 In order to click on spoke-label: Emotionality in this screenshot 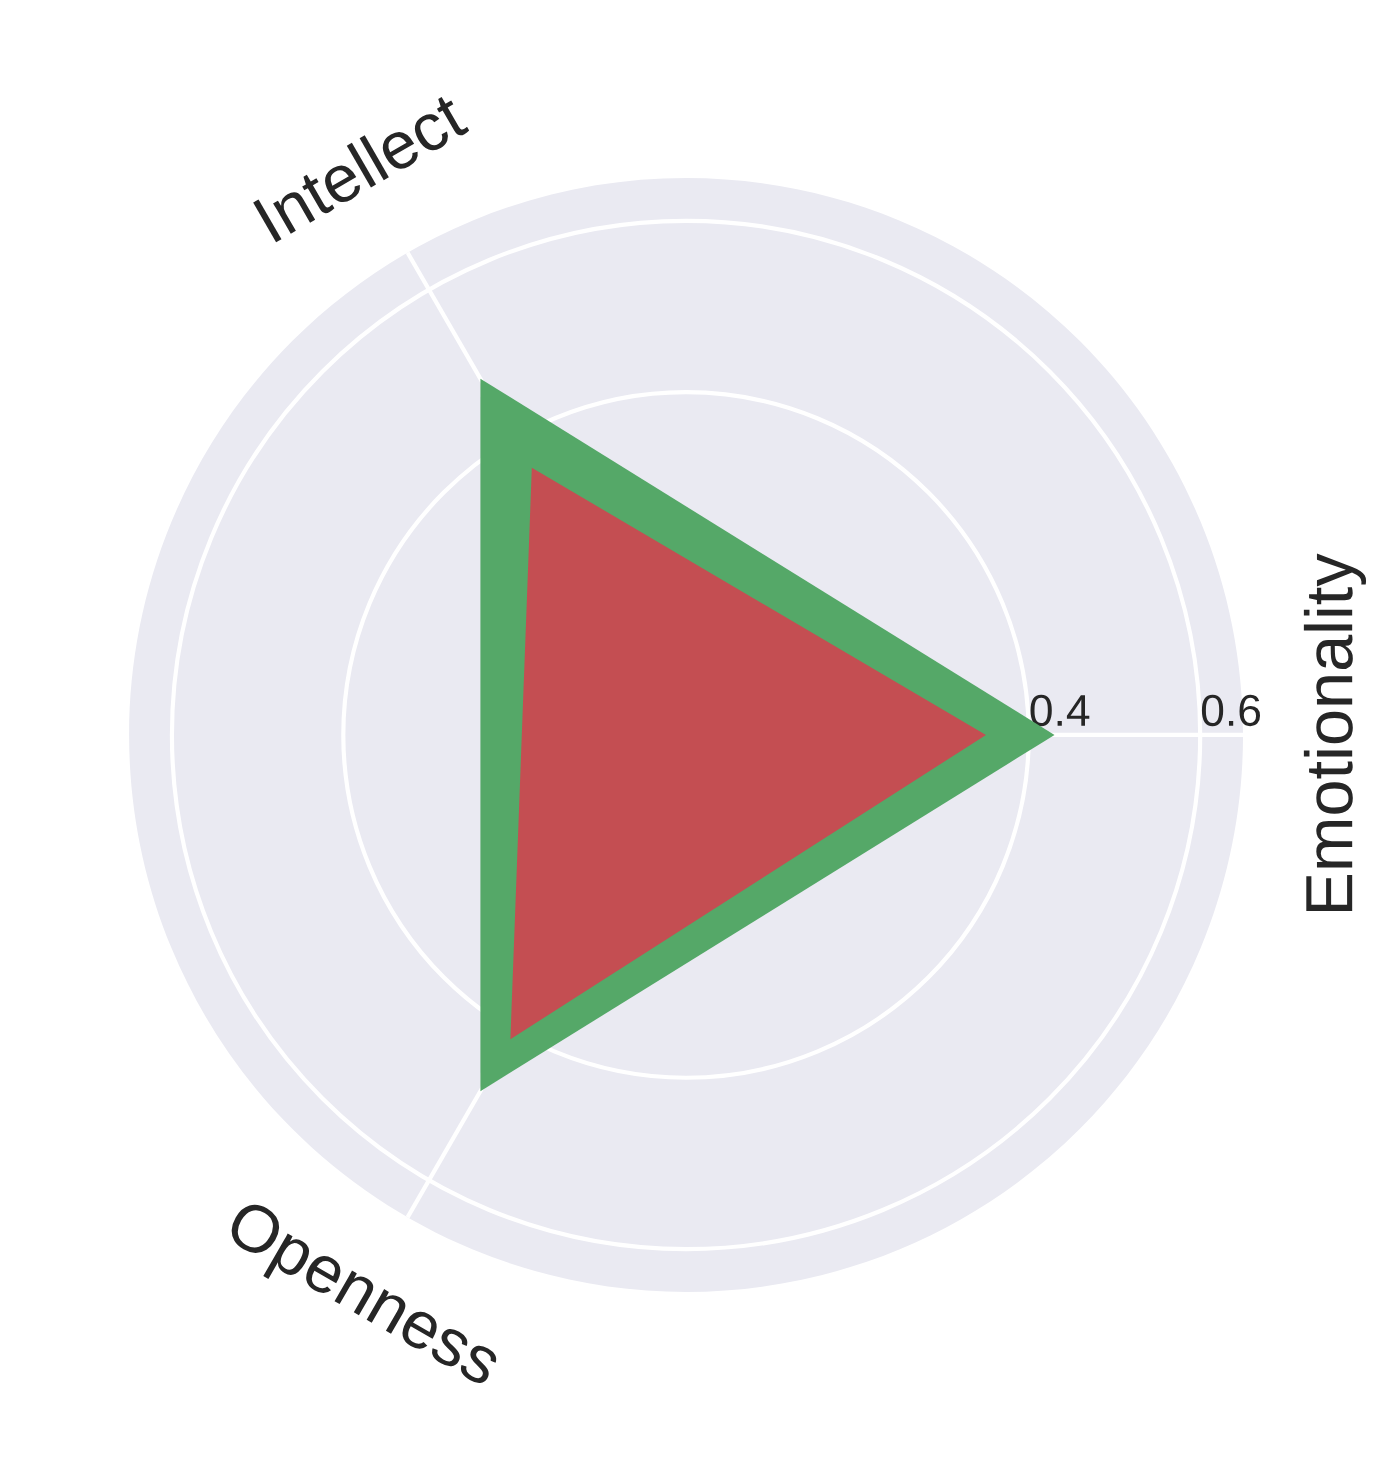, I will do `click(1335, 732)`.